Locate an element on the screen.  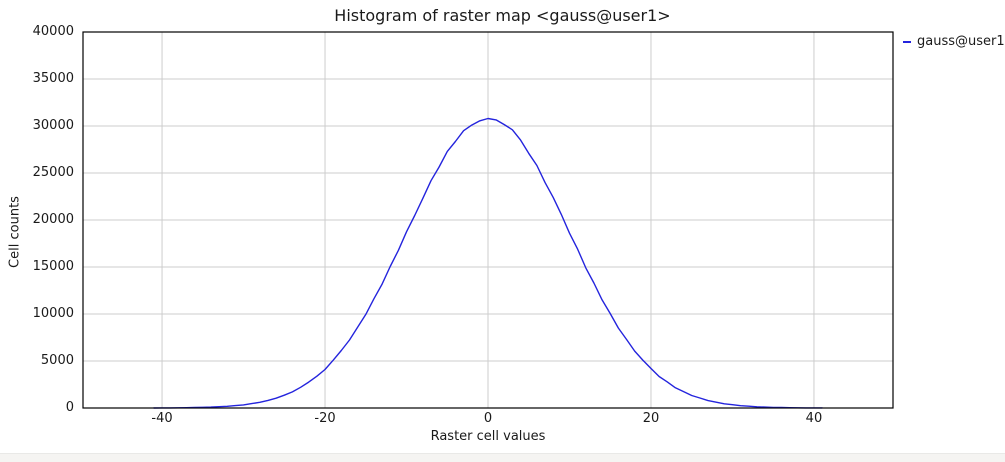
x-tick-label: 40 is located at coordinates (814, 418).